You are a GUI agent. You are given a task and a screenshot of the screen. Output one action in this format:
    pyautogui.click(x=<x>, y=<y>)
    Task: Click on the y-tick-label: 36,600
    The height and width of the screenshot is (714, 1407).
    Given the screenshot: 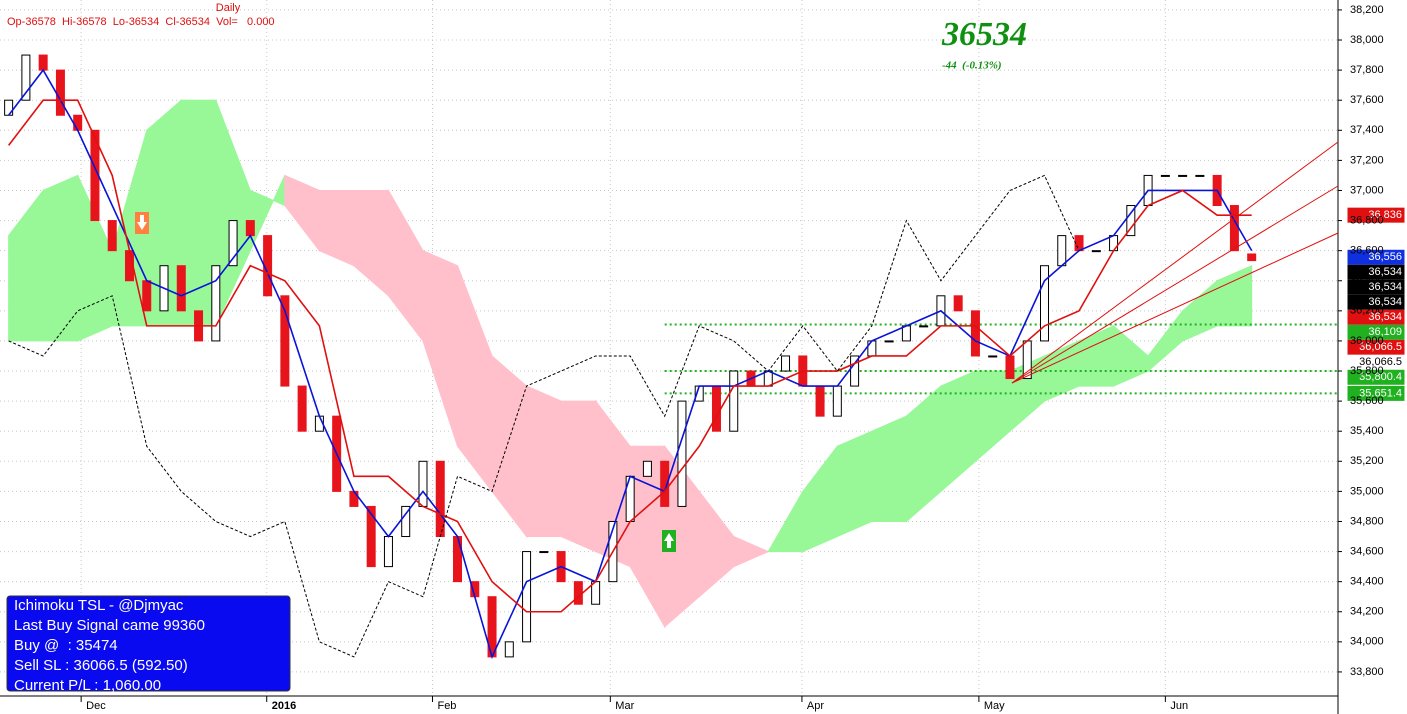 What is the action you would take?
    pyautogui.click(x=1367, y=251)
    